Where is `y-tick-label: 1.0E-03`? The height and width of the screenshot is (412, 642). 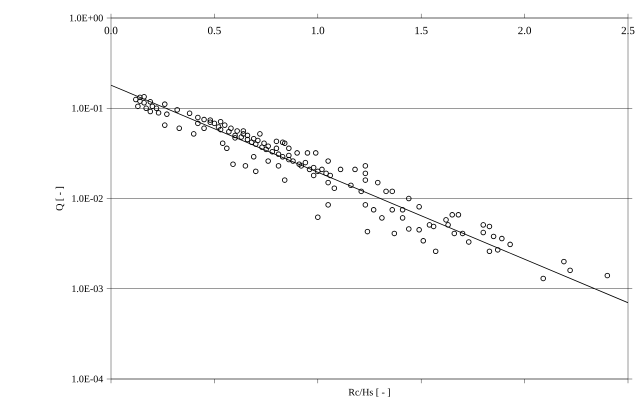
y-tick-label: 1.0E-03 is located at coordinates (87, 288).